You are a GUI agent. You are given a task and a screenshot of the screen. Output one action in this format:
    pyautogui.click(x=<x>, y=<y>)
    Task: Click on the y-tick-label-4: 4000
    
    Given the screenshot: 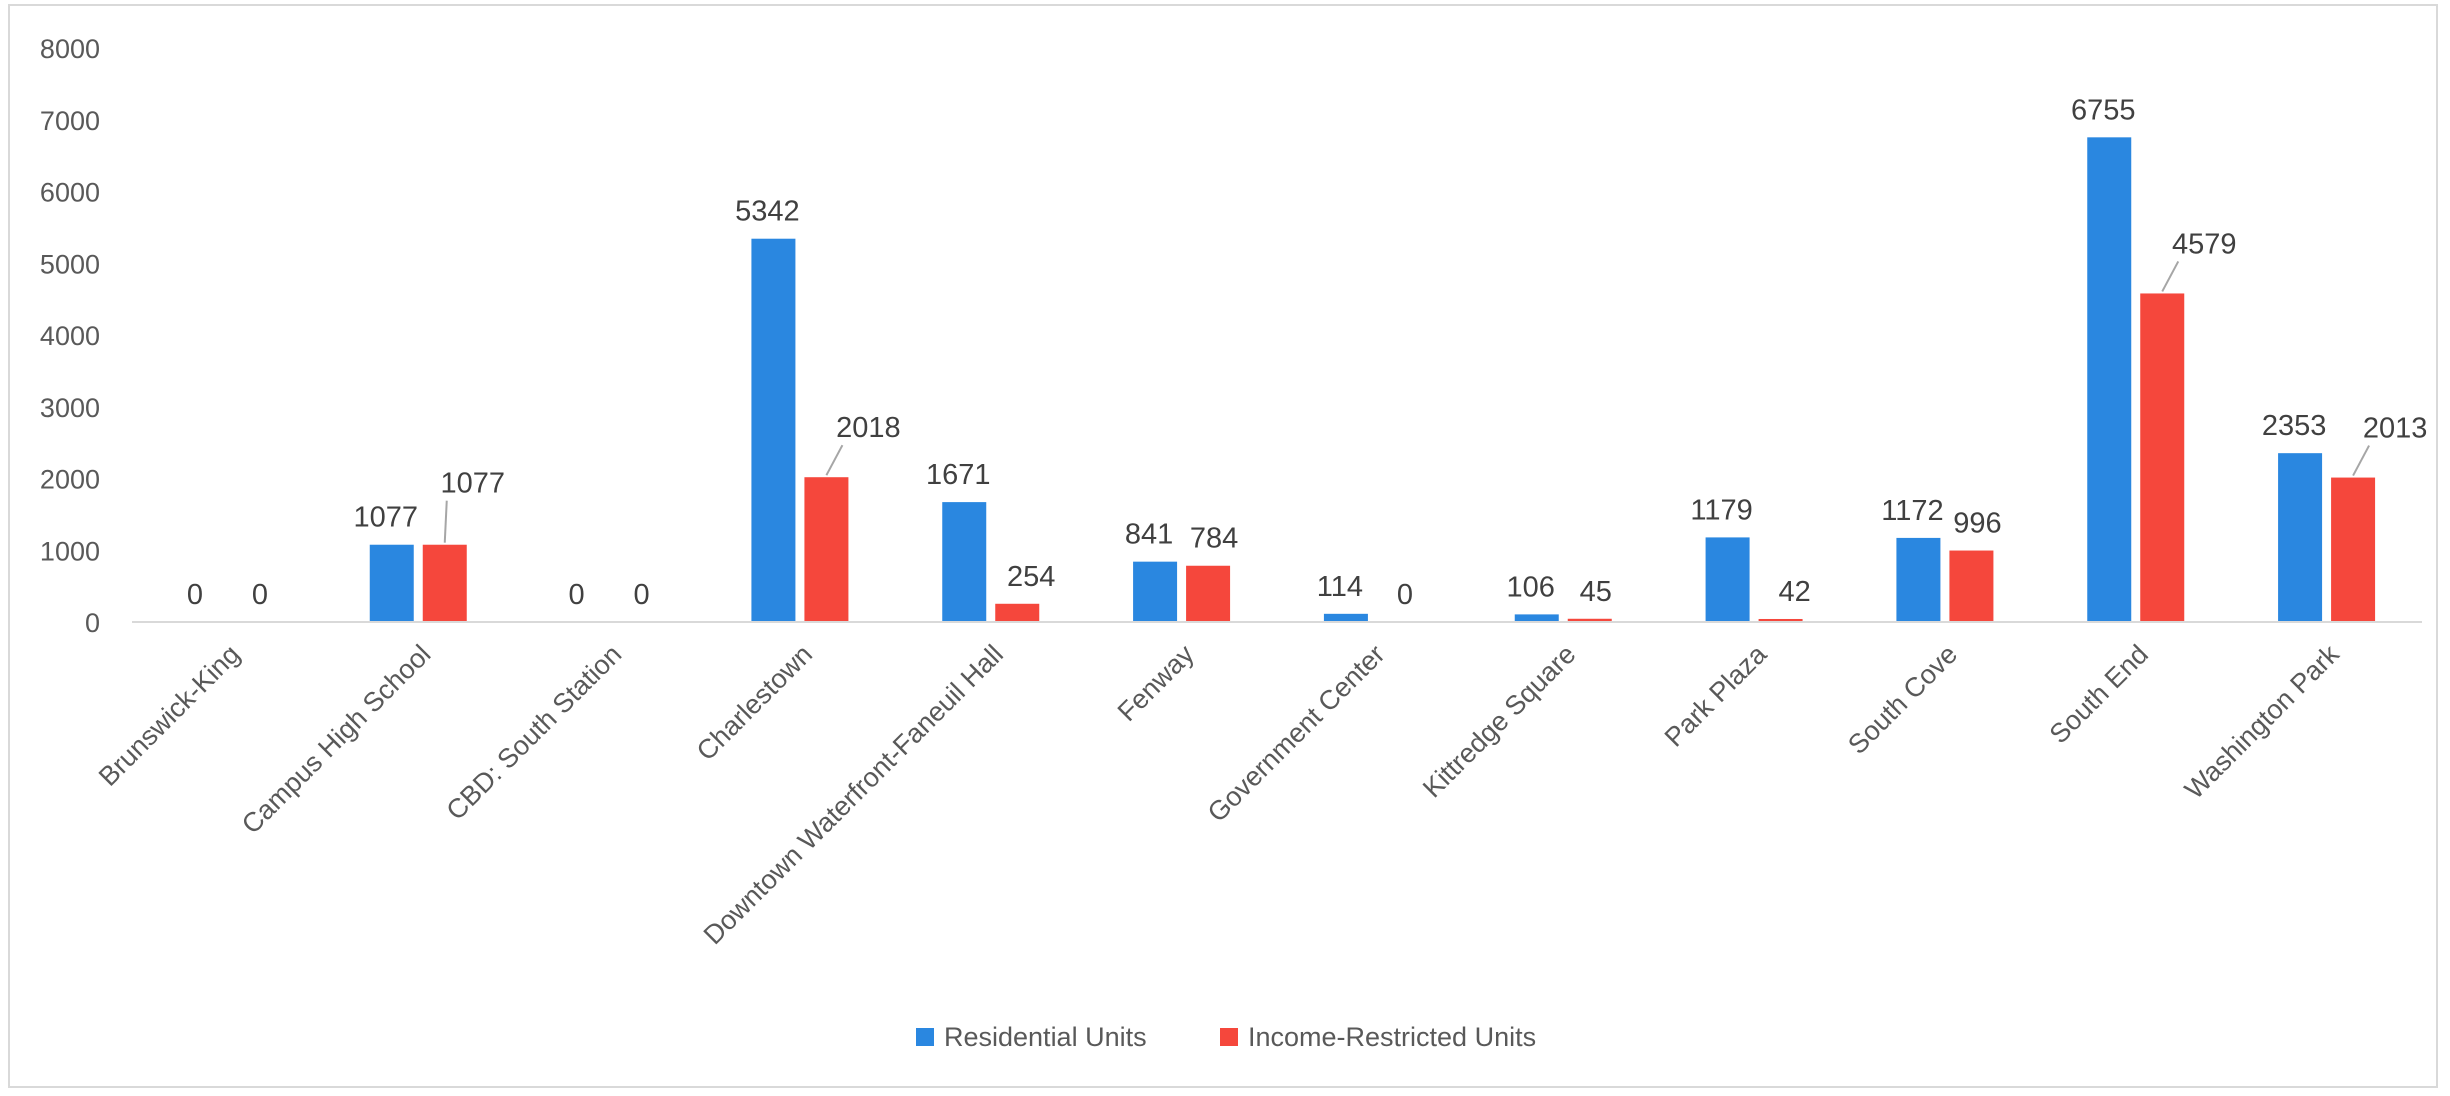 What is the action you would take?
    pyautogui.click(x=70, y=336)
    